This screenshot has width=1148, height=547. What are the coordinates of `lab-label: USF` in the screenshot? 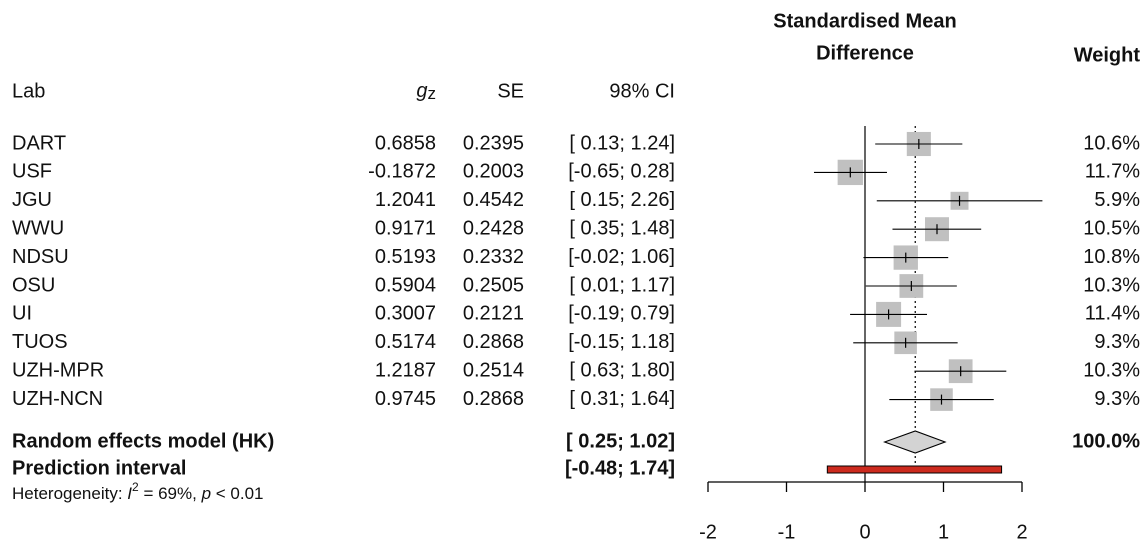 It's located at (32, 172).